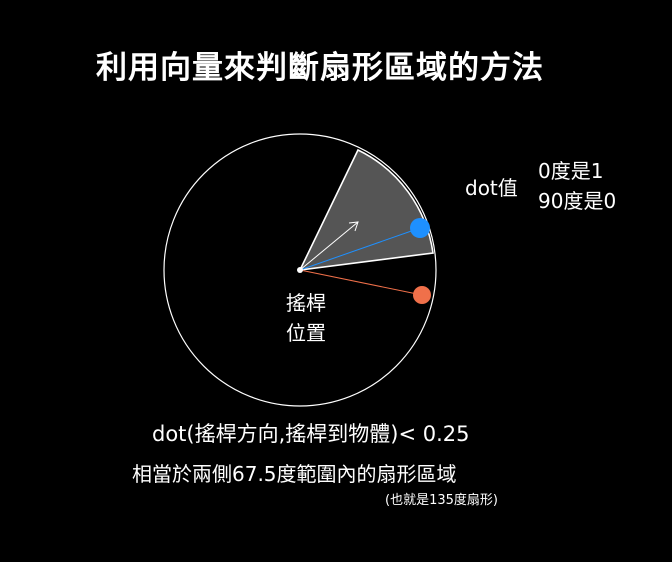 The width and height of the screenshot is (672, 562). I want to click on dot-value-list: 0度是1 90度是0, so click(577, 186).